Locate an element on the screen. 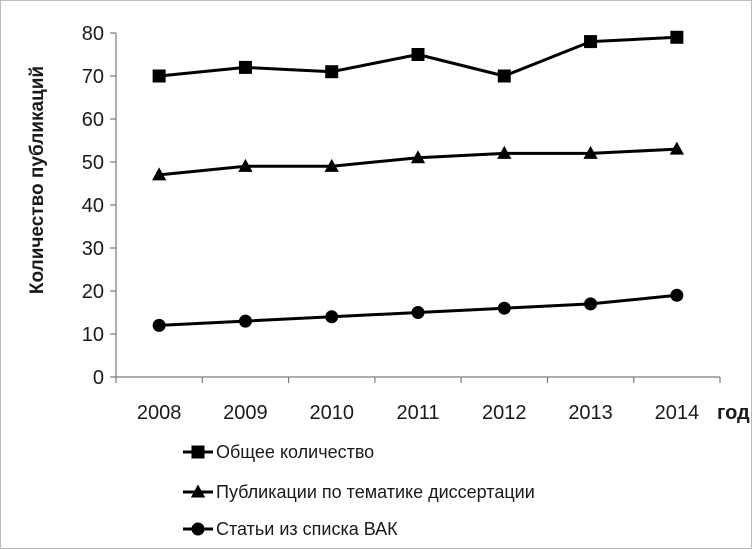 The width and height of the screenshot is (752, 549). y-tick-label: 40 is located at coordinates (93, 206).